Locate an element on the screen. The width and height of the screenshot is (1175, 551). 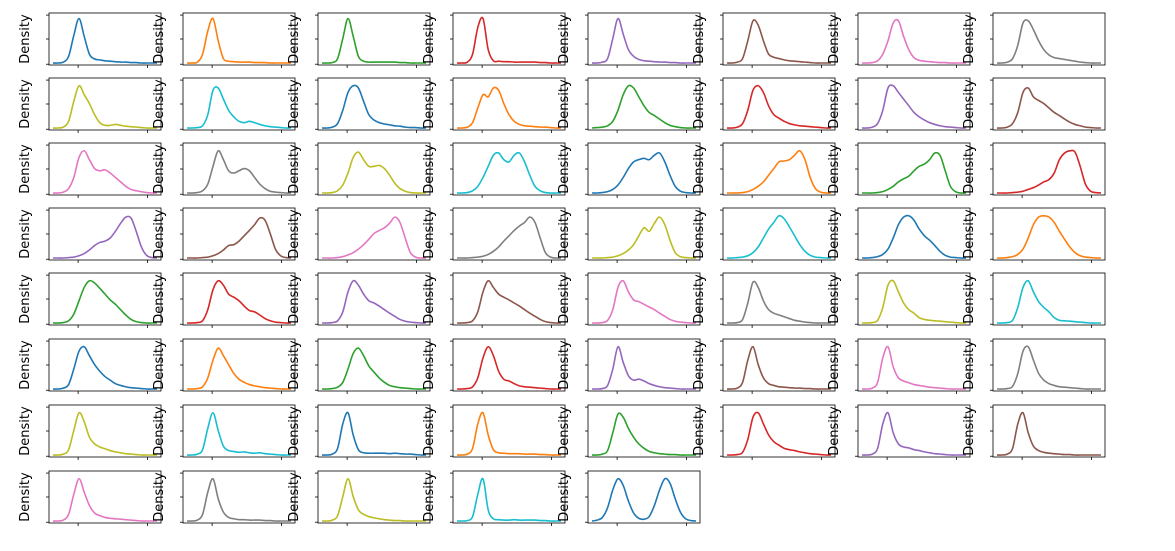
subplot-var42: Density is located at coordinates (224, 366).